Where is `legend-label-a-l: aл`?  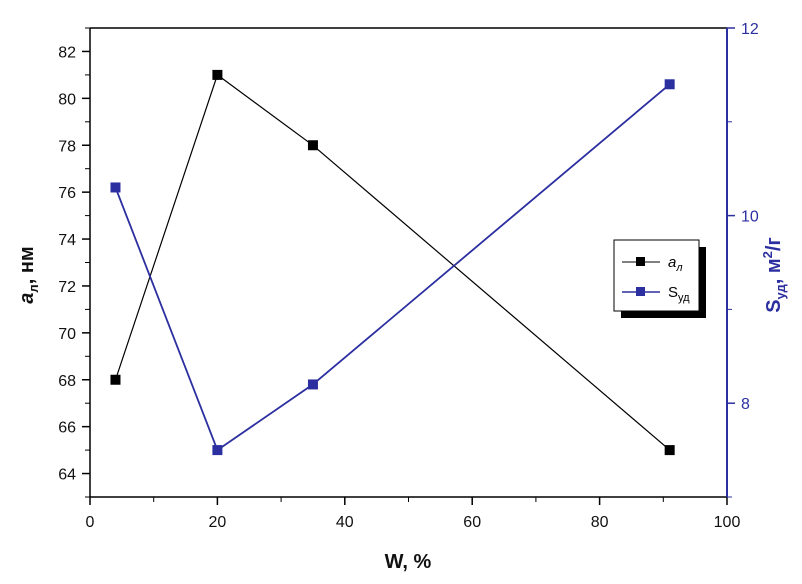 legend-label-a-l: aл is located at coordinates (675, 264).